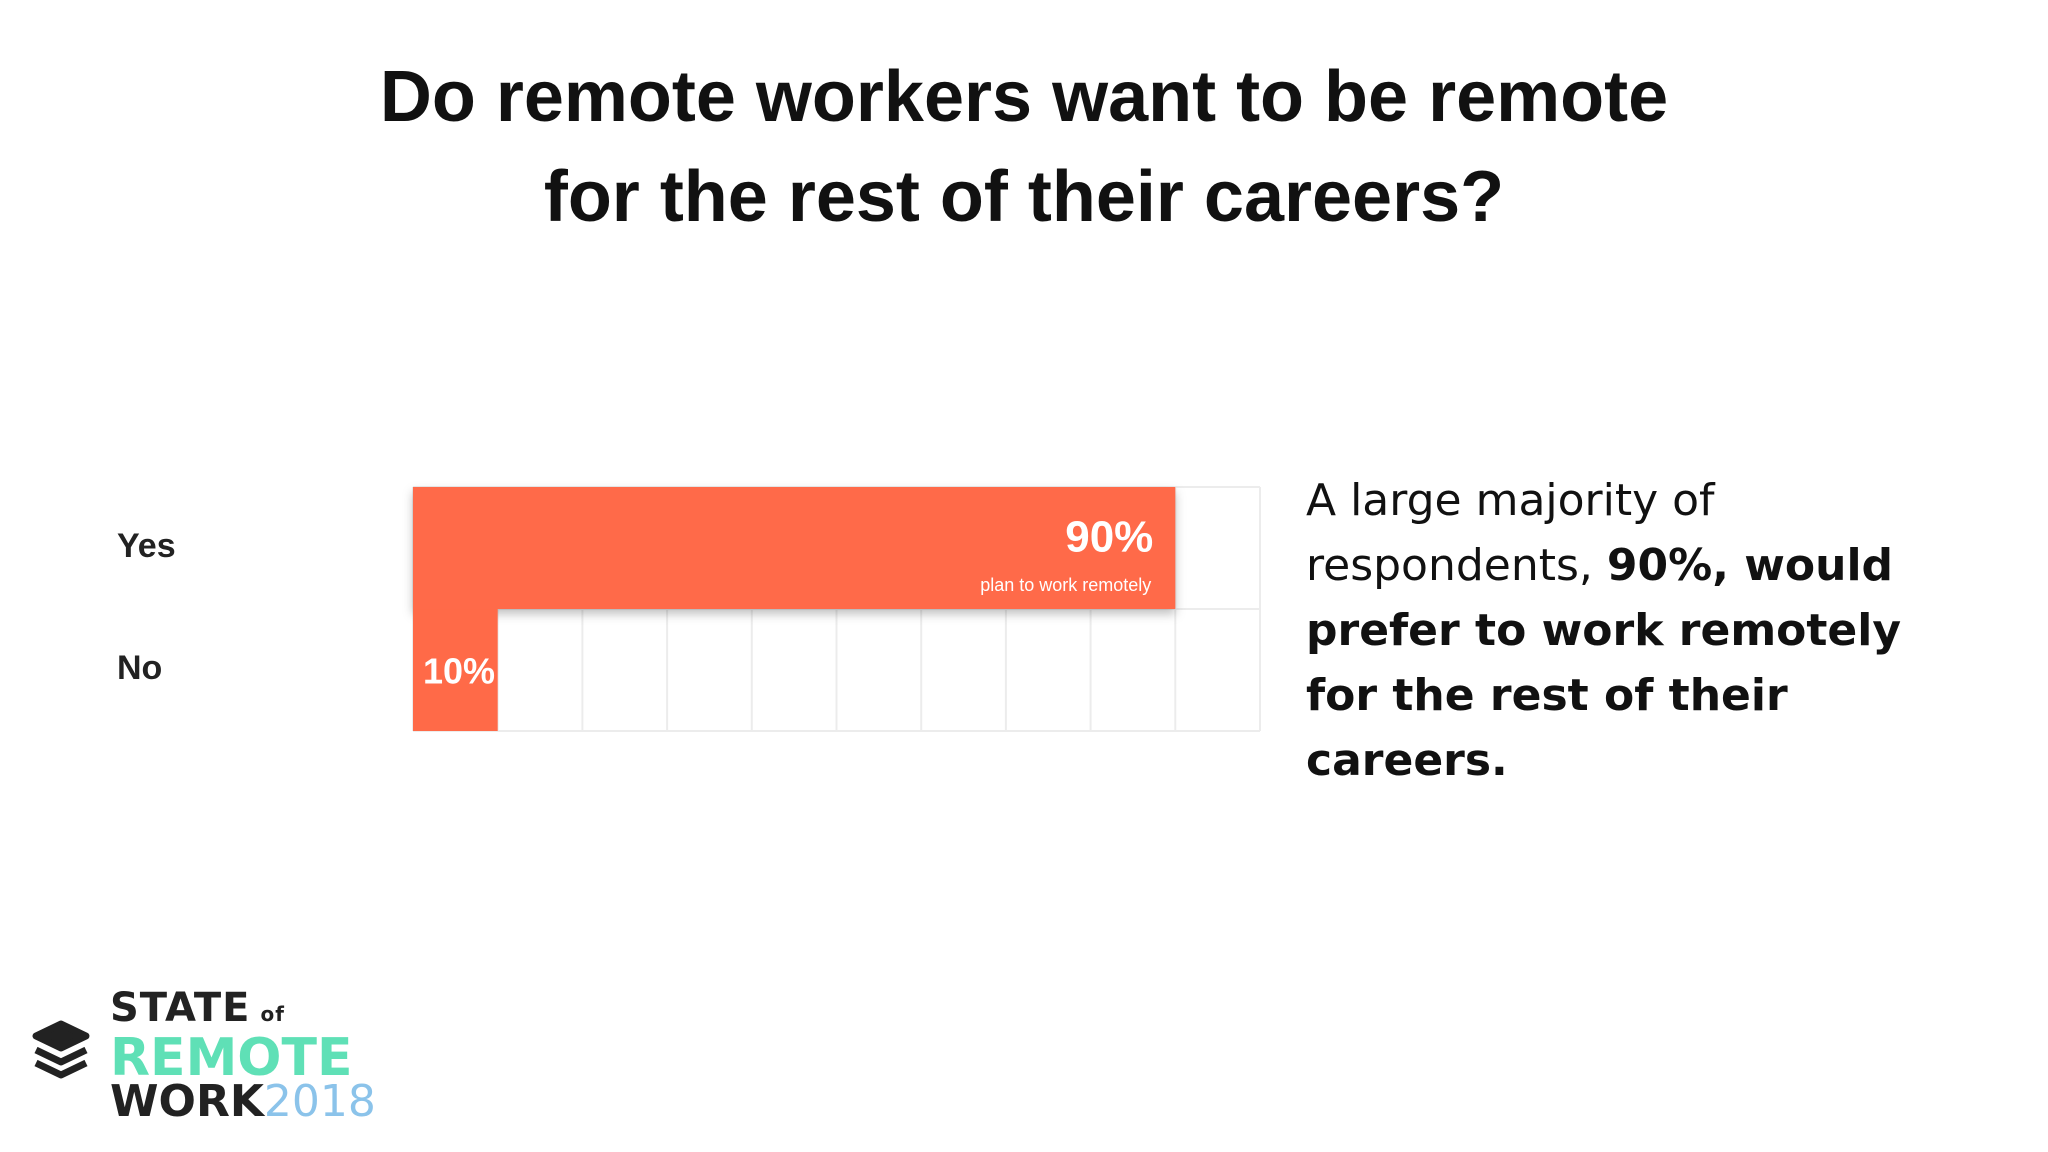 This screenshot has width=2048, height=1152. Describe the element at coordinates (459, 671) in the screenshot. I see `value-label: 10%` at that location.